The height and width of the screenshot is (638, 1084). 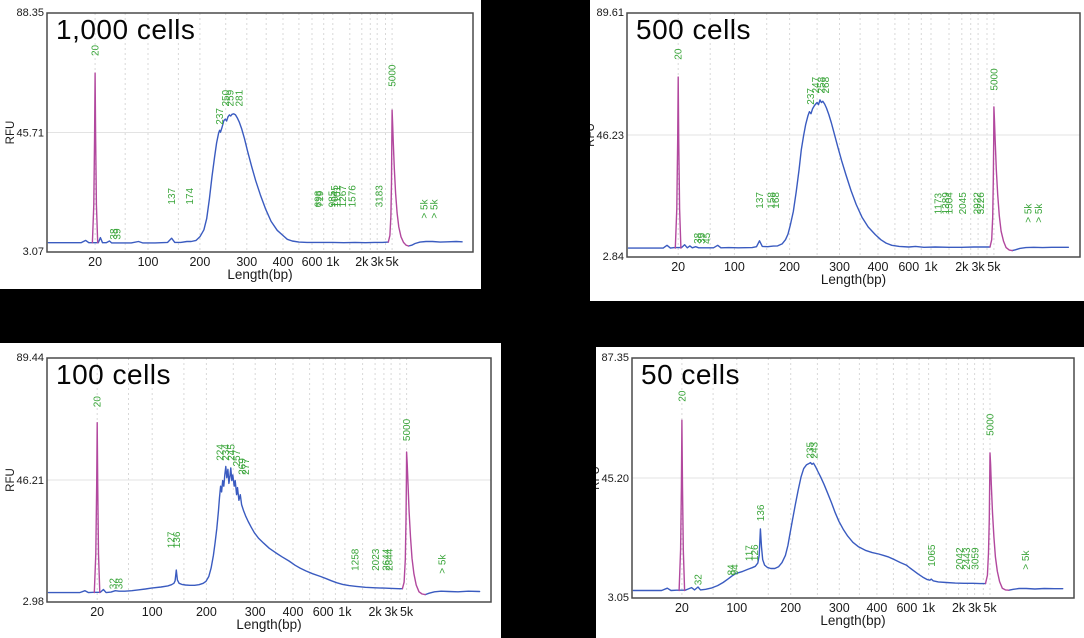 What do you see at coordinates (283, 262) in the screenshot?
I see `x-tick-label: 400` at bounding box center [283, 262].